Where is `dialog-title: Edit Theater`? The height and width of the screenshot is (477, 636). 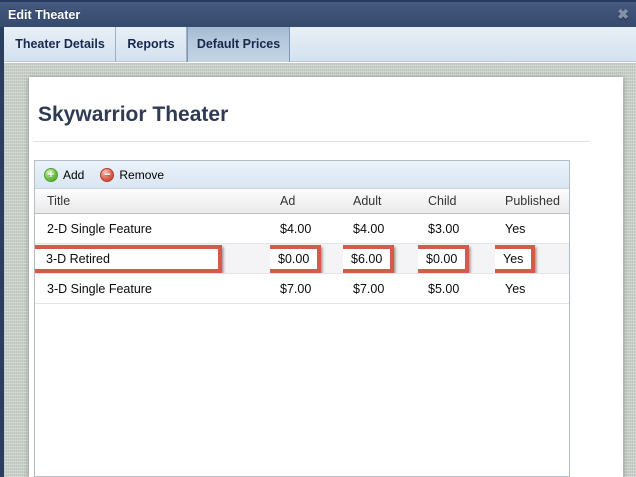 dialog-title: Edit Theater is located at coordinates (44, 14).